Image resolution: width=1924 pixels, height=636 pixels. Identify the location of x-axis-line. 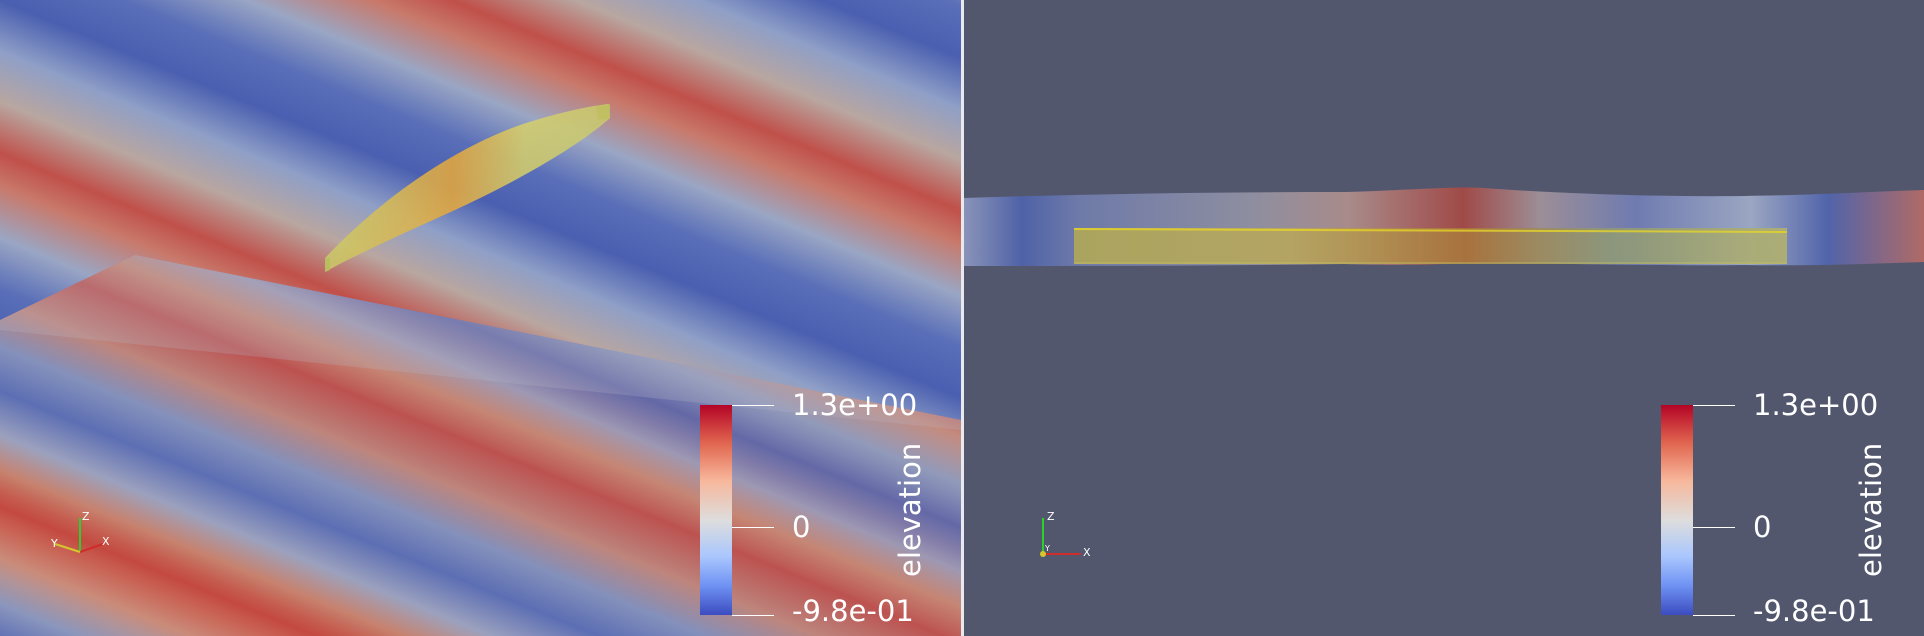
(91, 548).